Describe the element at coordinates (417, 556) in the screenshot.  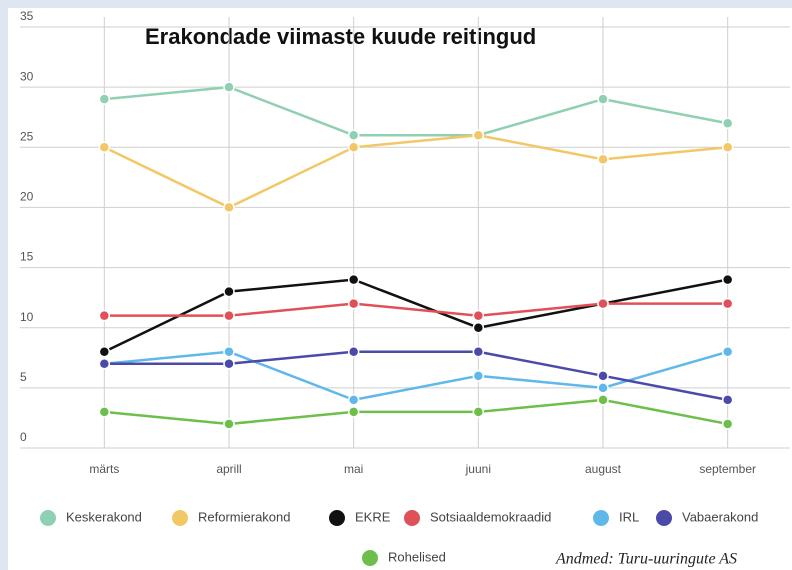
I see `legend-label: Rohelised` at that location.